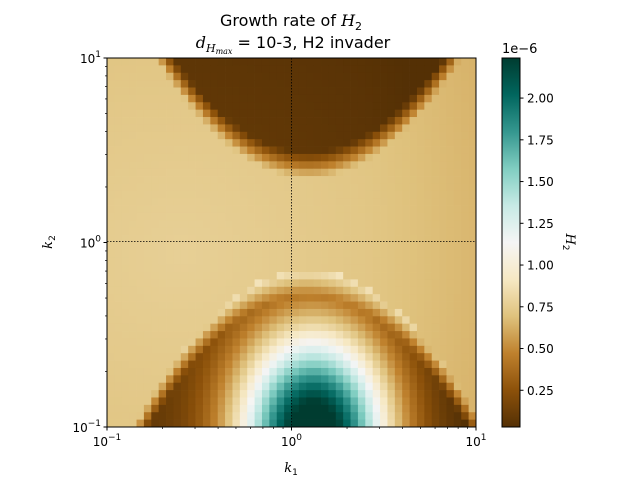 The image size is (640, 480). Describe the element at coordinates (49, 242) in the screenshot. I see `y-axis-label: k2` at that location.